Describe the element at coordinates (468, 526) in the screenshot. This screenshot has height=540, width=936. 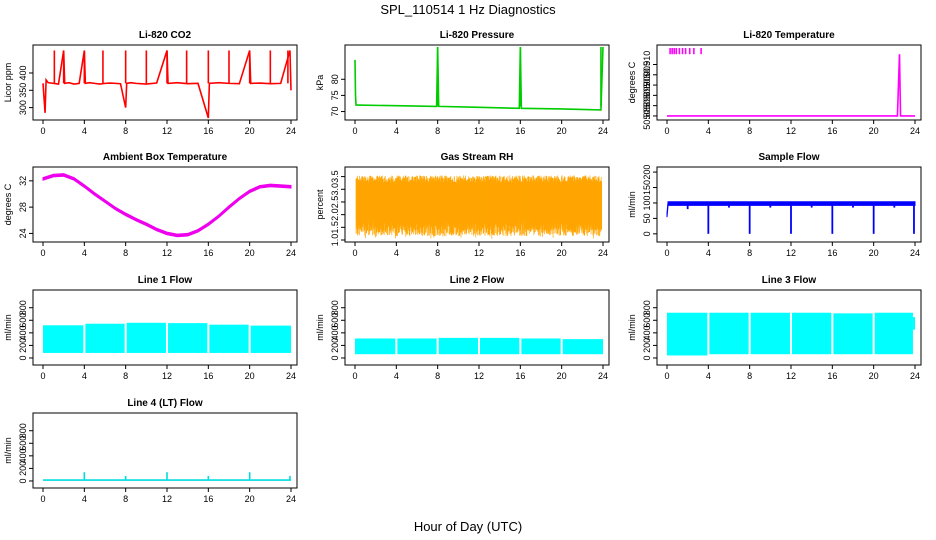
I see `figure-xlabel: Hour of Day (UTC)` at that location.